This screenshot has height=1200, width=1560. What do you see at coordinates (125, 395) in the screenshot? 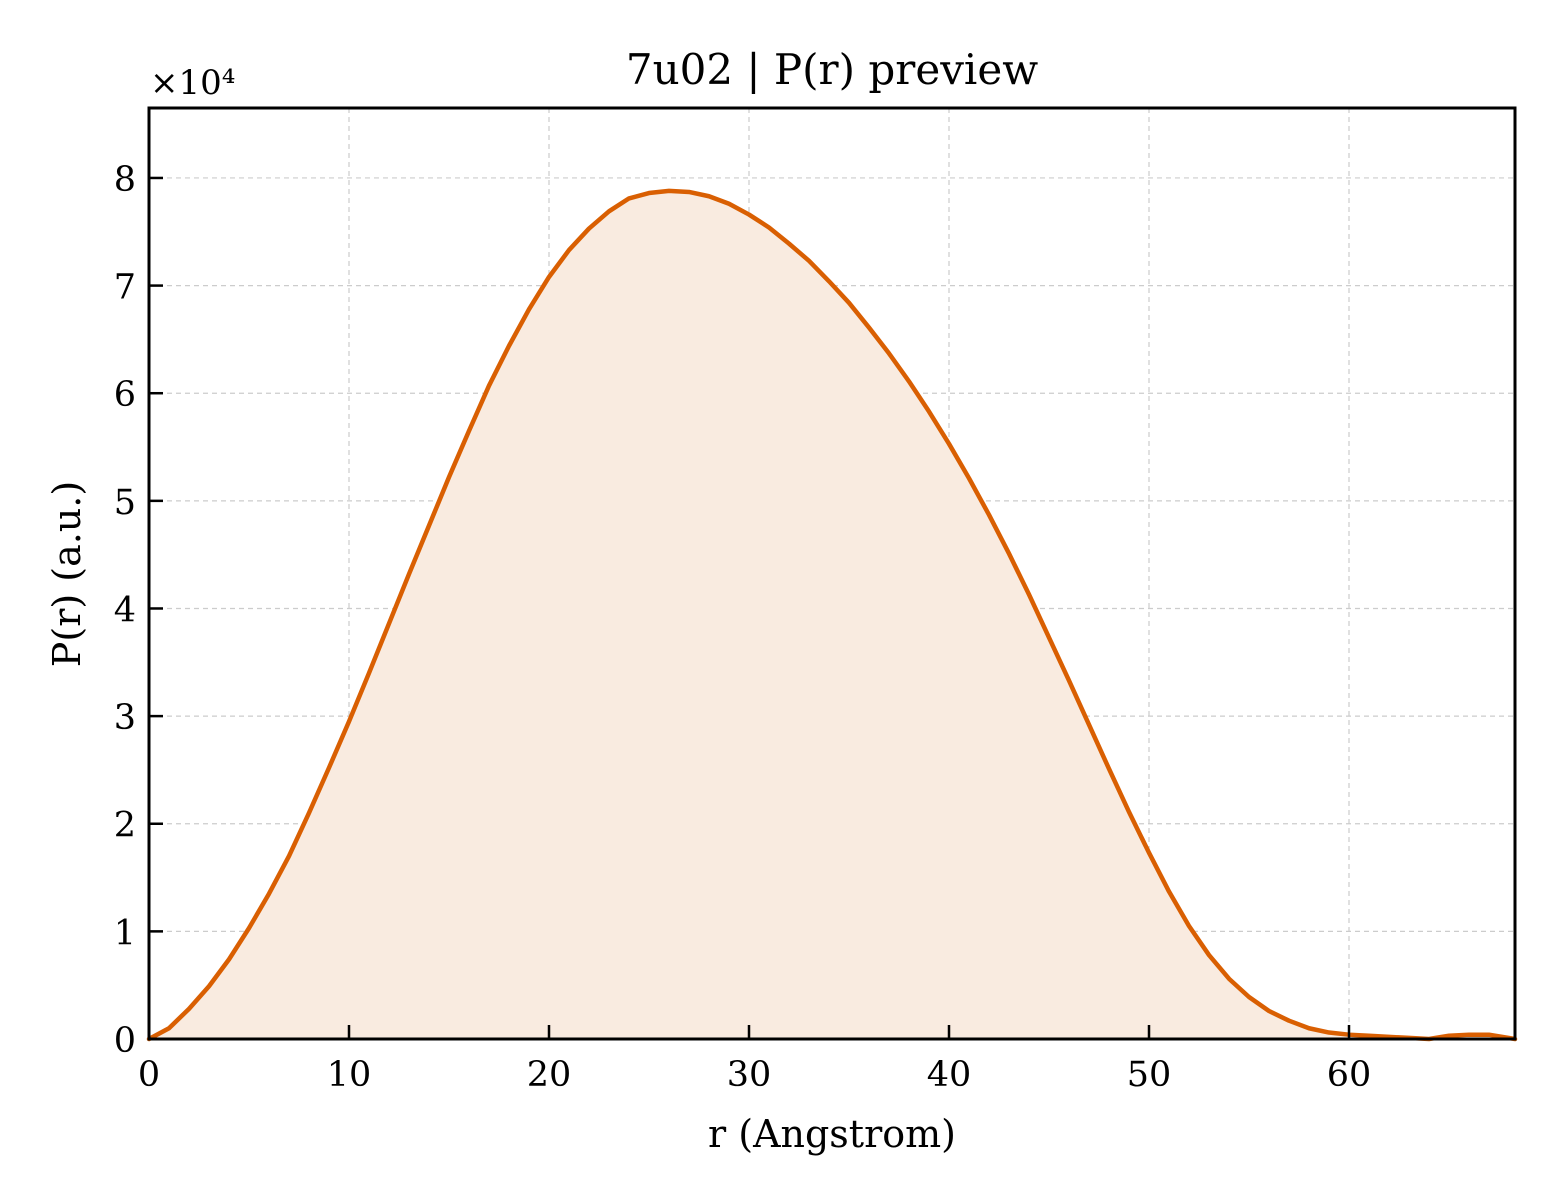
I see `y-tick-label: 6` at bounding box center [125, 395].